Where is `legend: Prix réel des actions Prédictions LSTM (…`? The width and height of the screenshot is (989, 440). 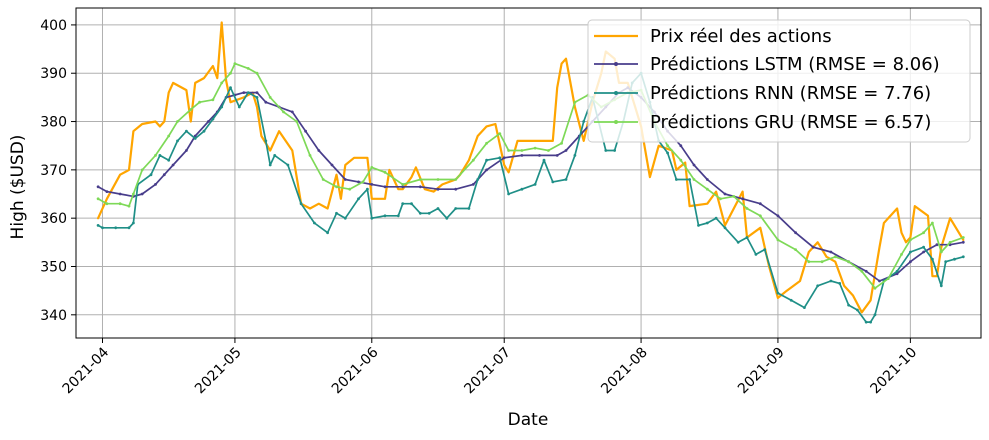
legend: Prix réel des actions Prédictions LSTM (… is located at coordinates (779, 81).